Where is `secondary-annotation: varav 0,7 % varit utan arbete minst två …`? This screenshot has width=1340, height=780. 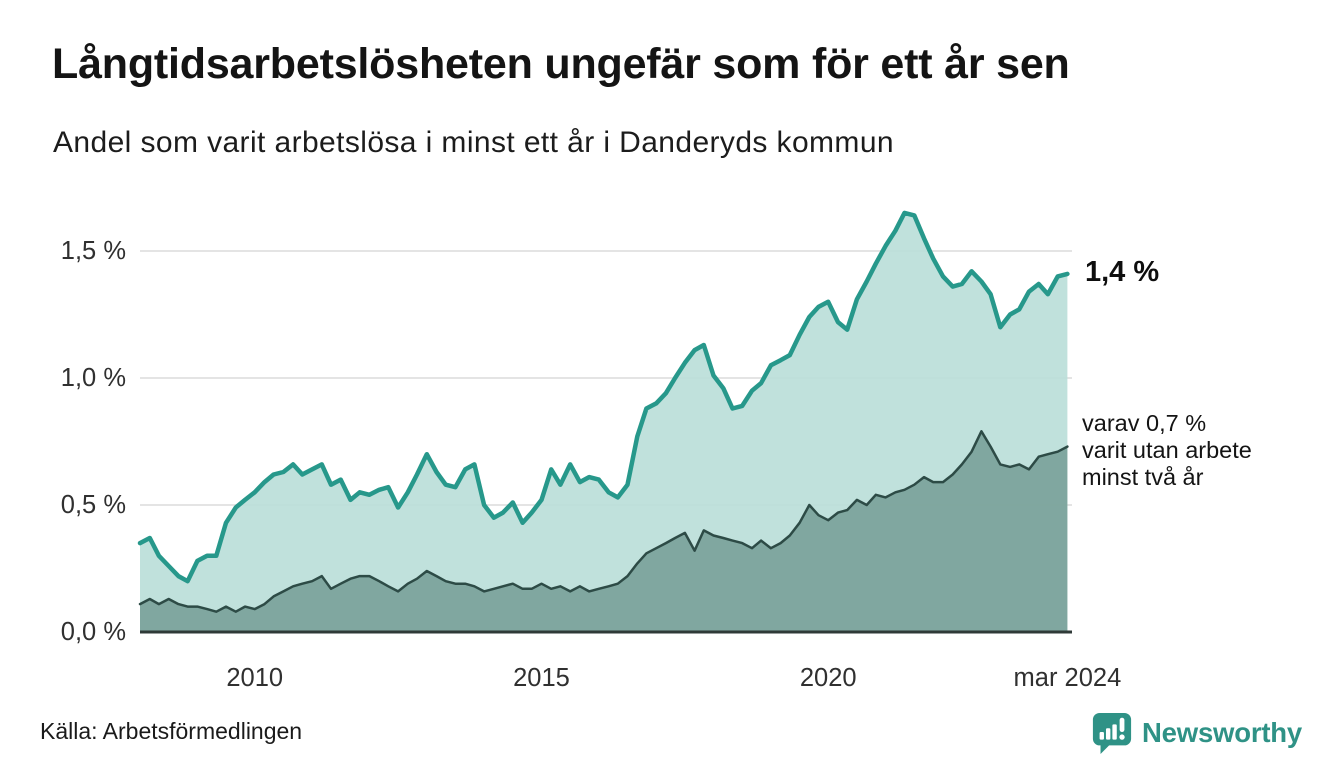
secondary-annotation: varav 0,7 % varit utan arbete minst två … is located at coordinates (1167, 450).